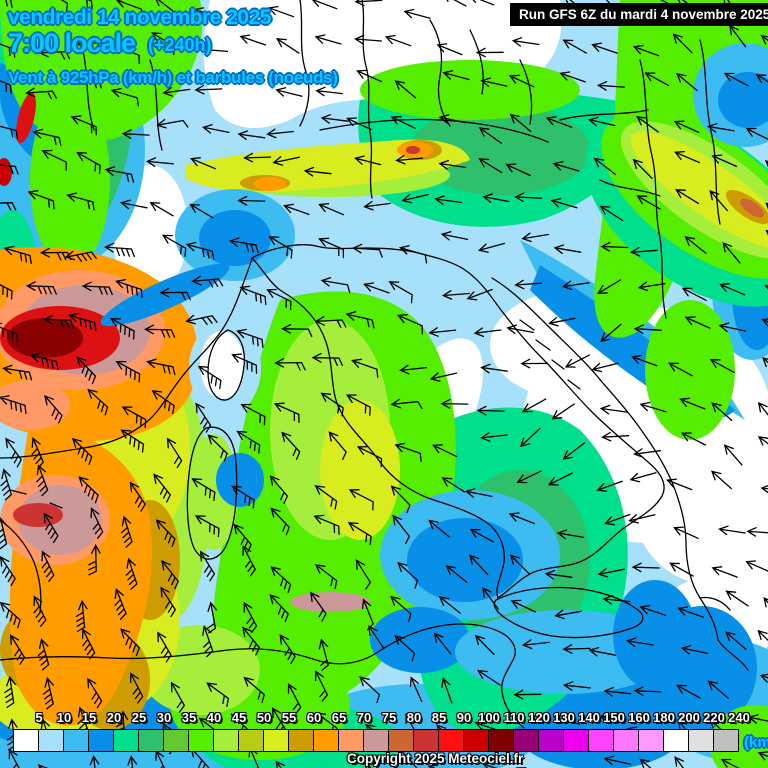 The width and height of the screenshot is (768, 768). I want to click on legend-value: 70, so click(364, 717).